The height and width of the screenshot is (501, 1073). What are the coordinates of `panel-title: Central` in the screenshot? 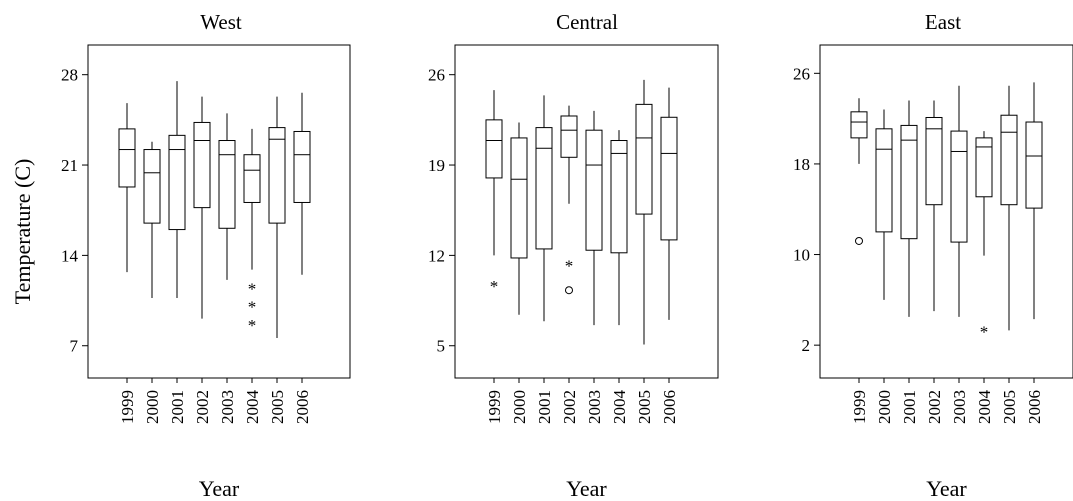 It's located at (587, 22).